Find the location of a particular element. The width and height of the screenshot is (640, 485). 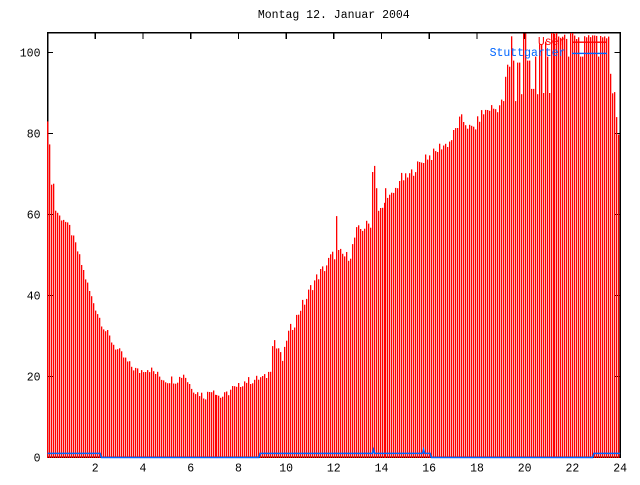

svg-text: 0 is located at coordinates (37, 459).